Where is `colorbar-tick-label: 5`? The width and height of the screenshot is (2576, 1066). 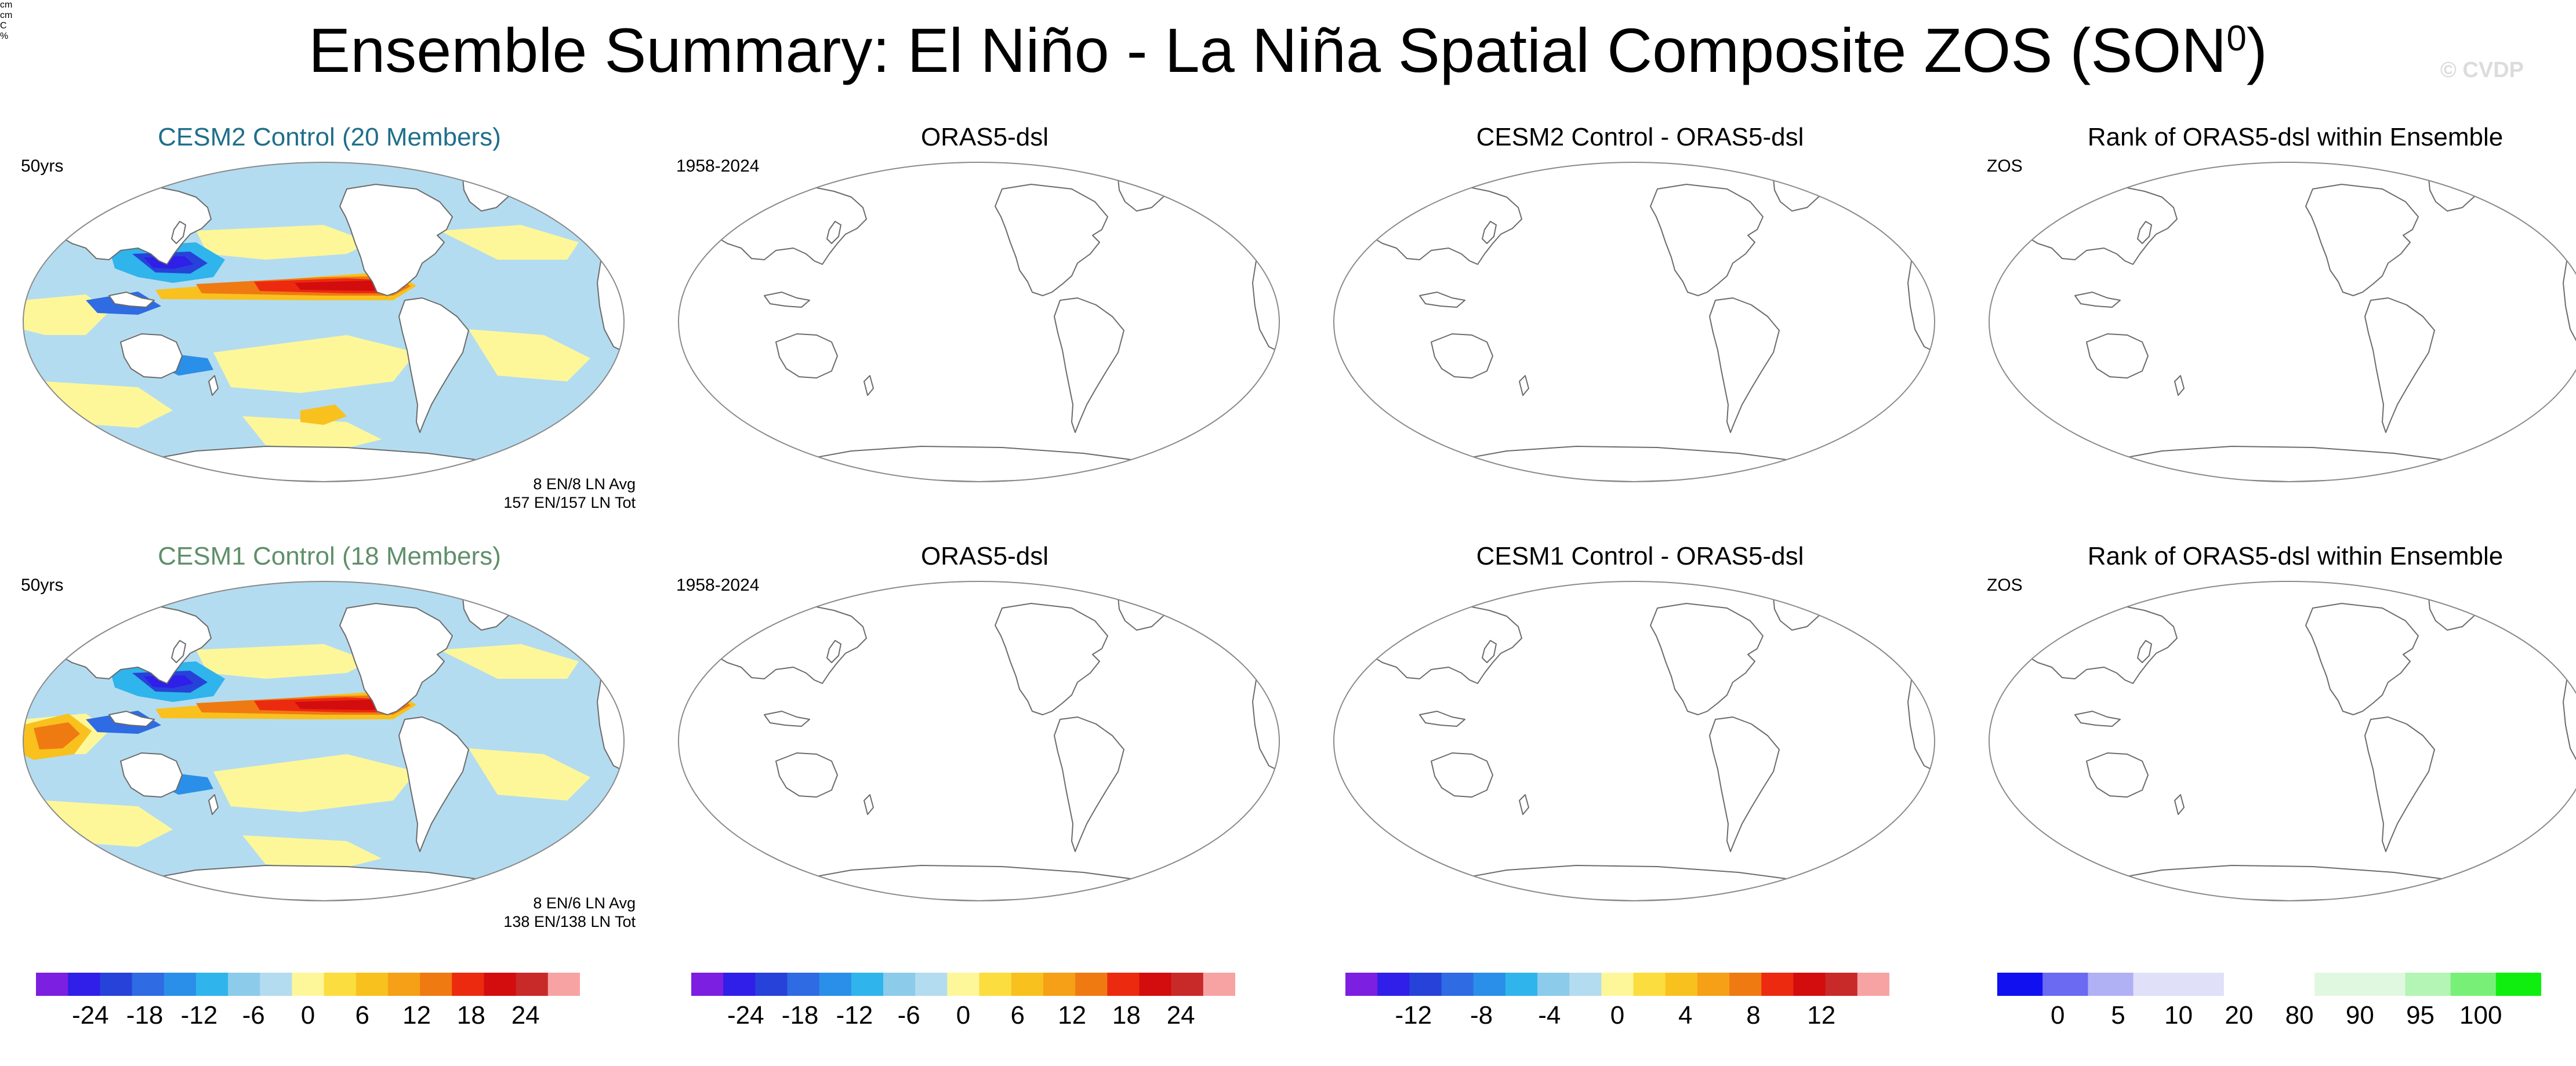 colorbar-tick-label: 5 is located at coordinates (2118, 1015).